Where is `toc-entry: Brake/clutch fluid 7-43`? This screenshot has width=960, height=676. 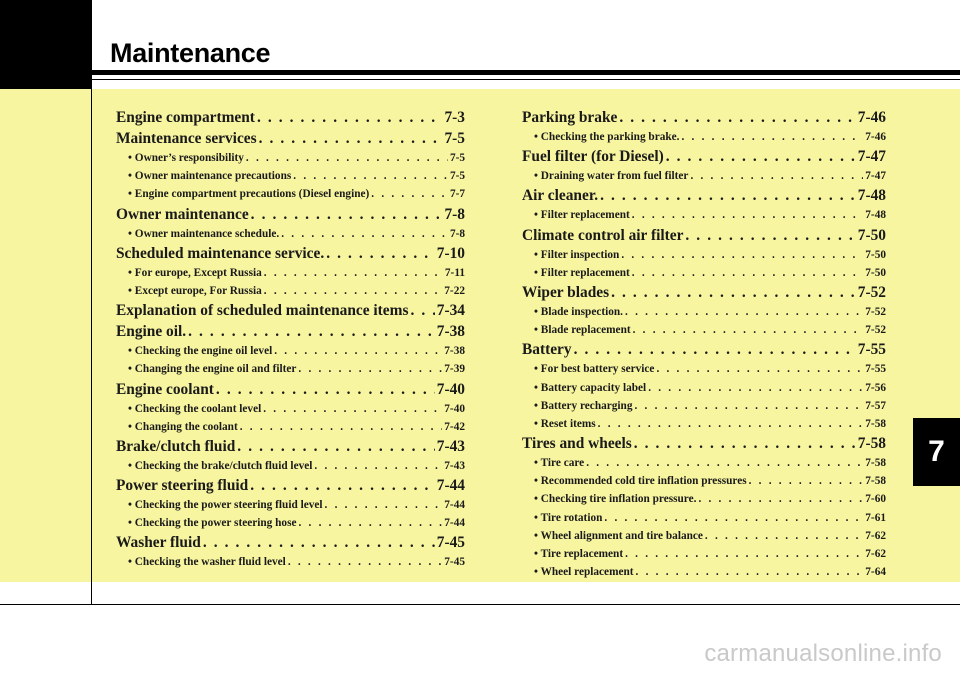 toc-entry: Brake/clutch fluid 7-43 is located at coordinates (290, 447).